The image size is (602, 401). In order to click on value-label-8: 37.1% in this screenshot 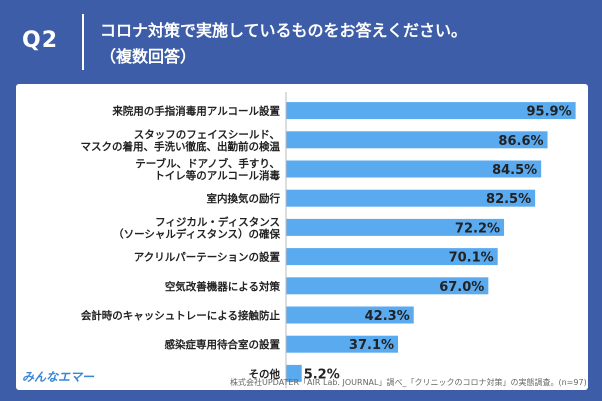, I will do `click(371, 345)`.